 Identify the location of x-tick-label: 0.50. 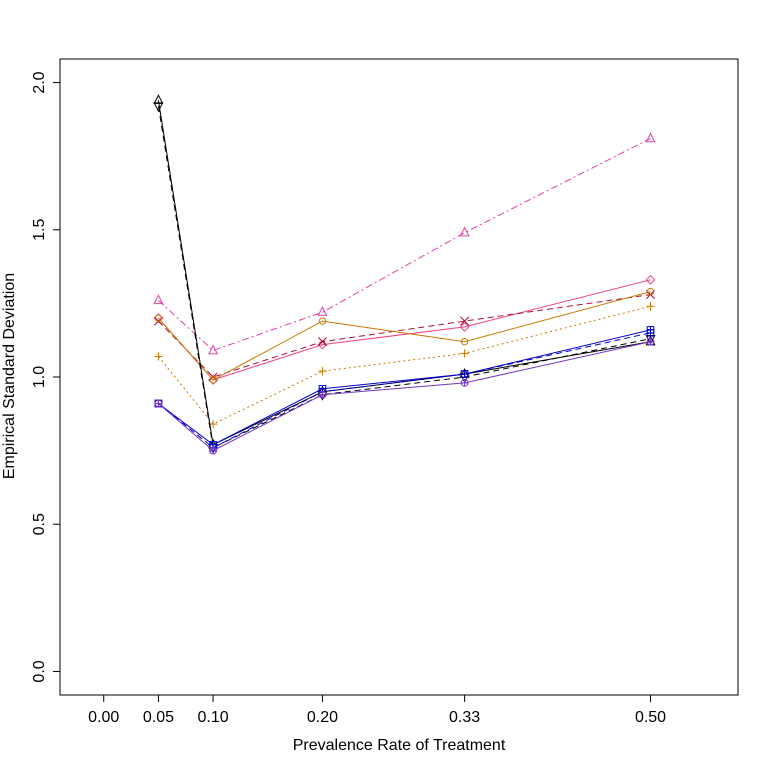
(650, 717).